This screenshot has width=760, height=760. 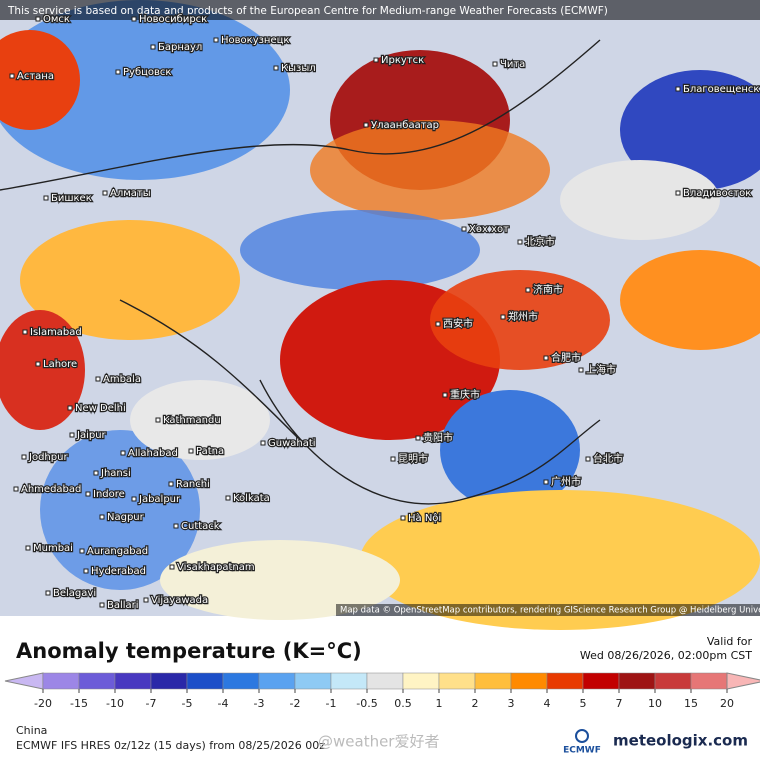 What do you see at coordinates (56, 19) in the screenshot?
I see `city-label: Омск` at bounding box center [56, 19].